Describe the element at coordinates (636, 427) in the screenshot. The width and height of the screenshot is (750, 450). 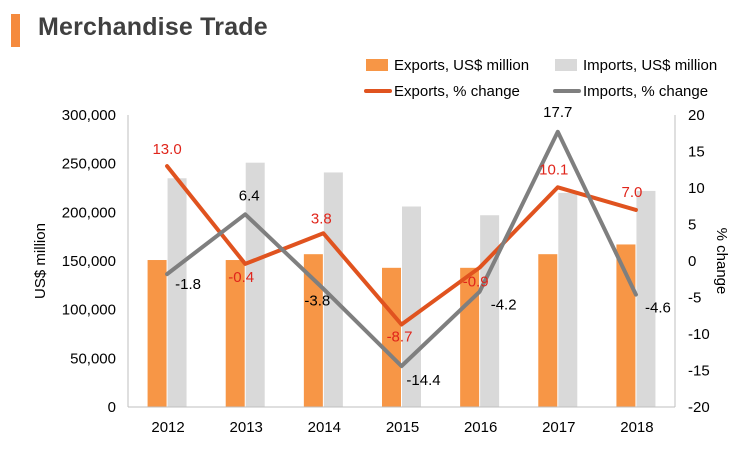
I see `x-tick-label: 2018` at that location.